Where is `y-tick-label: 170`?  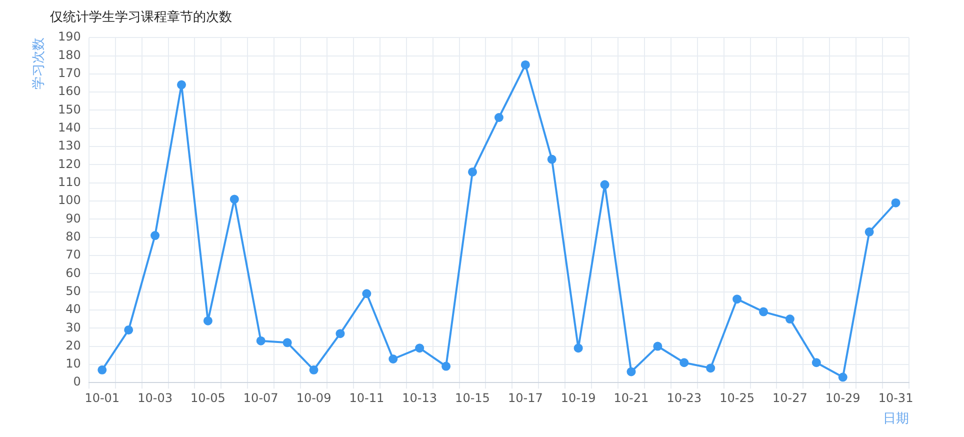
y-tick-label: 170 is located at coordinates (69, 73).